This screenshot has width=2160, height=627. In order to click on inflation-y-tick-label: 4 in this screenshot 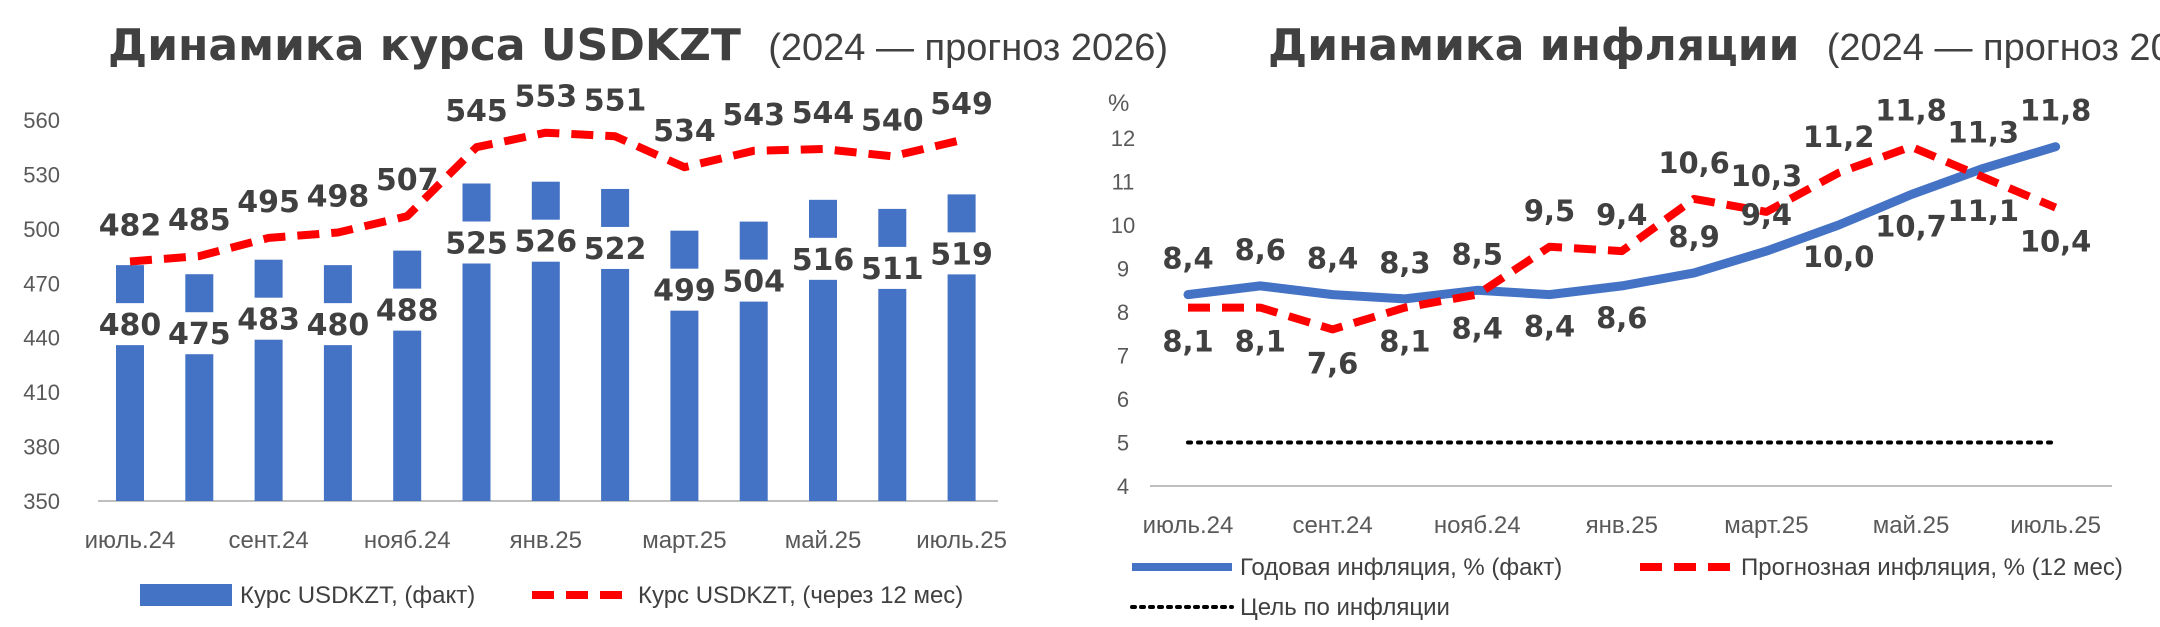, I will do `click(1123, 486)`.